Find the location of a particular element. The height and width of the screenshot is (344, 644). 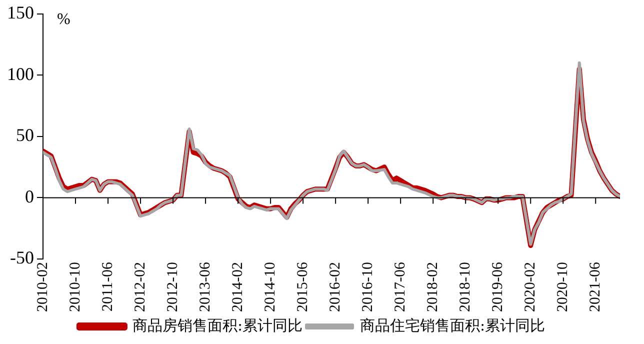

x-tick-label: 2020-02 is located at coordinates (530, 287).